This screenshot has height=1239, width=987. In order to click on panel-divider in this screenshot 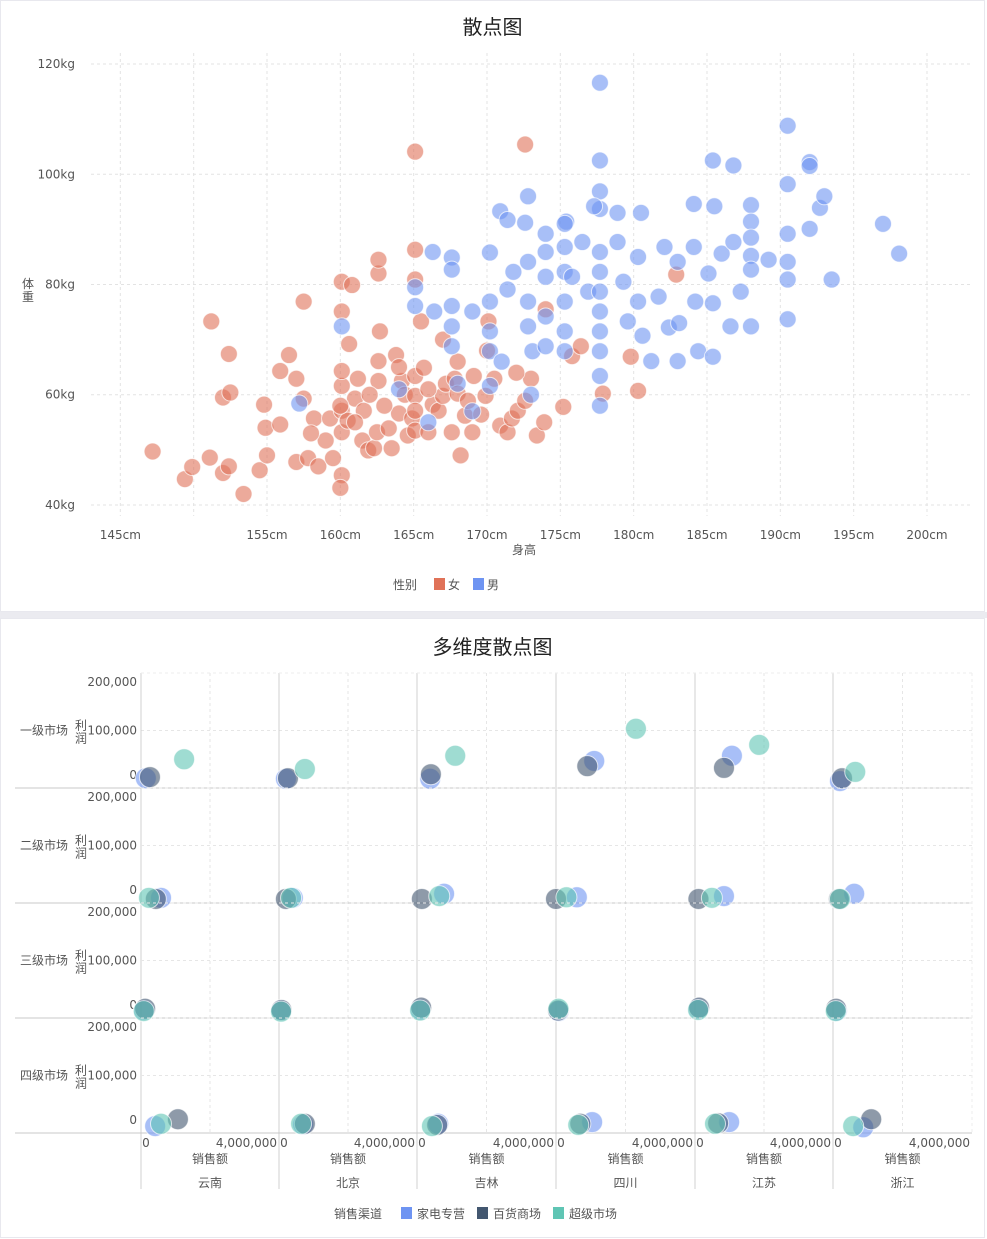, I will do `click(493, 615)`.